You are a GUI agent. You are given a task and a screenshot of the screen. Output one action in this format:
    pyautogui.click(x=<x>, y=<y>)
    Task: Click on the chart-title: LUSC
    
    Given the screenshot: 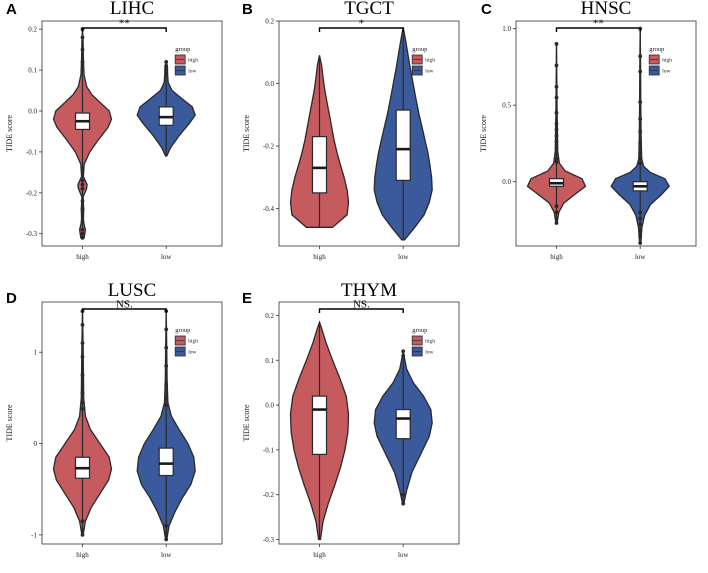 What is the action you would take?
    pyautogui.click(x=132, y=290)
    